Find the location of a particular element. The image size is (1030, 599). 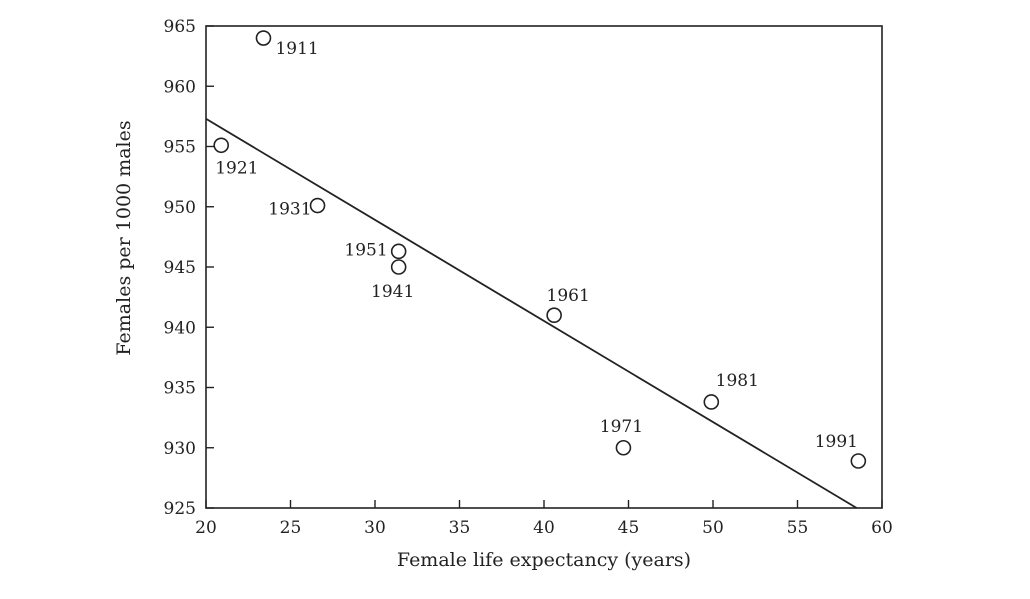

y-tick-label: 930 is located at coordinates (180, 449).